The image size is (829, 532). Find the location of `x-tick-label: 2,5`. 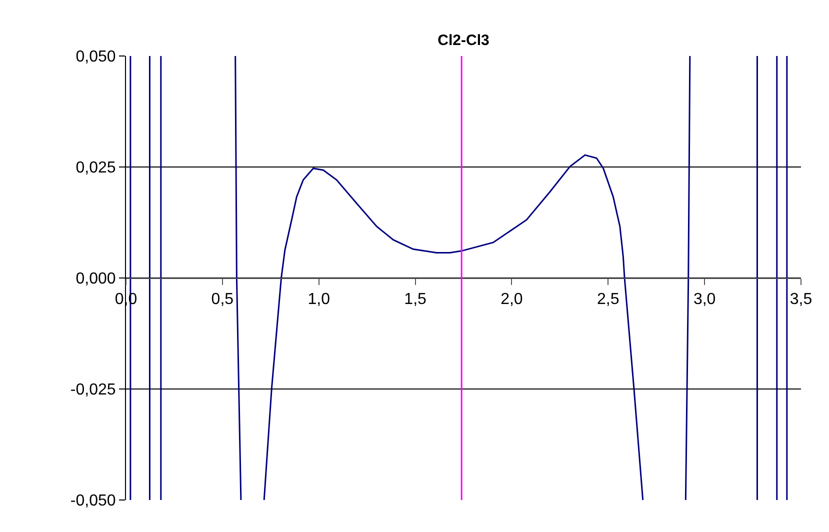

x-tick-label: 2,5 is located at coordinates (608, 299).